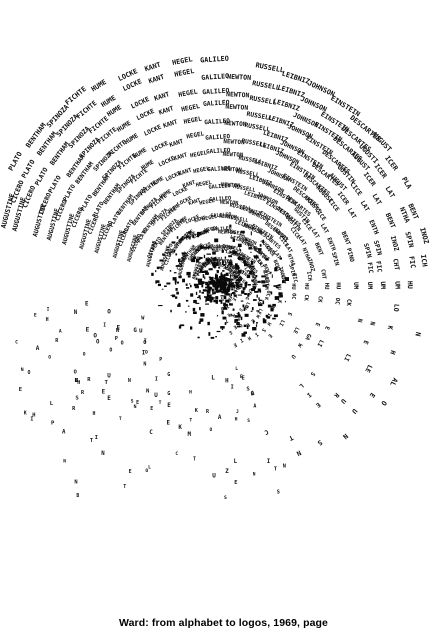  I want to click on spiral-glyph: D, so click(252, 392).